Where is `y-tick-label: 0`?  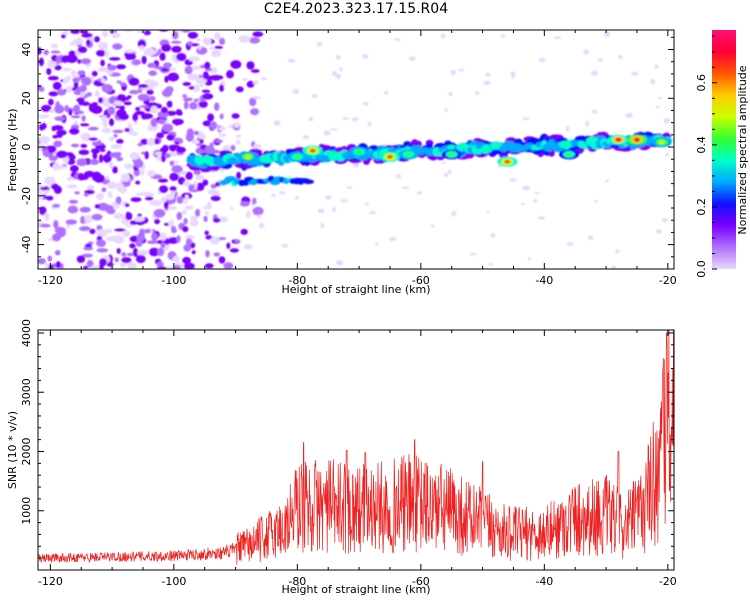 y-tick-label: 0 is located at coordinates (26, 147).